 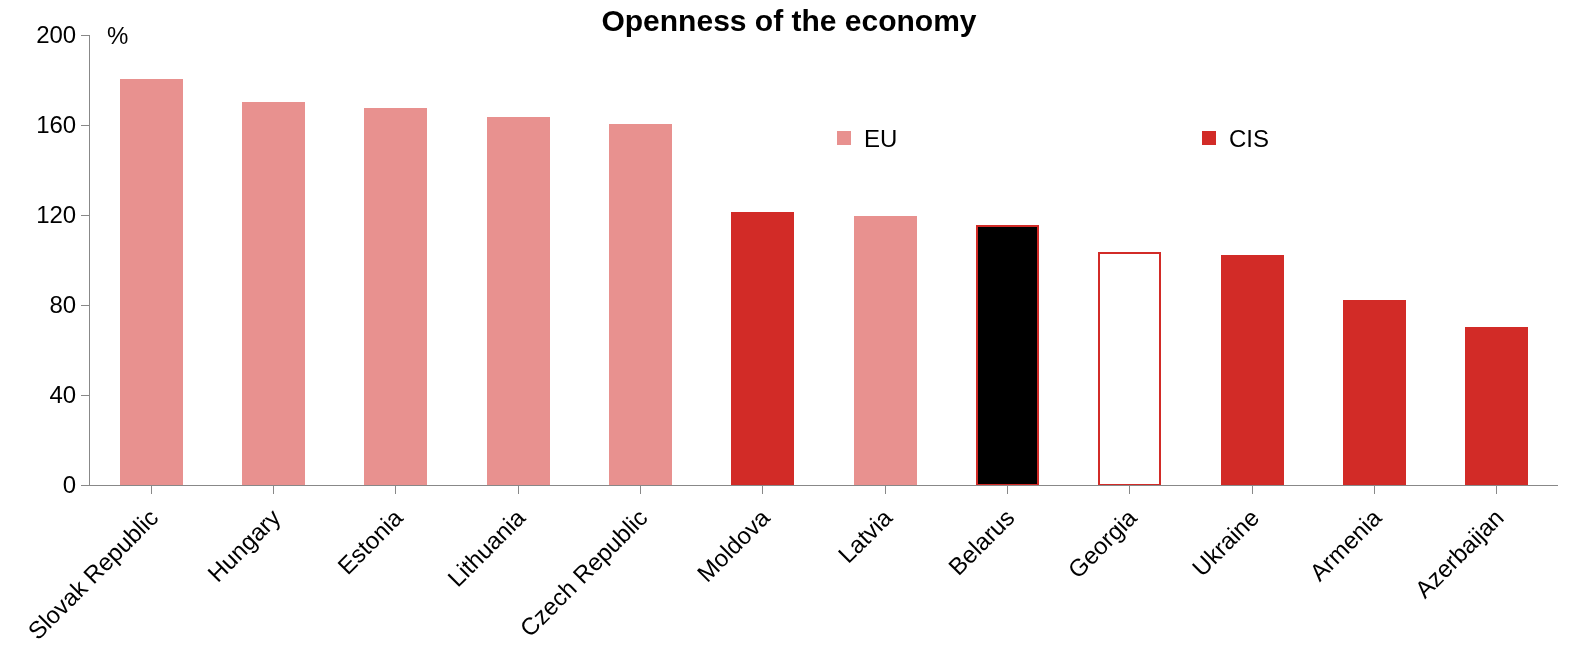 What do you see at coordinates (63, 395) in the screenshot?
I see `y-tick-label: 40` at bounding box center [63, 395].